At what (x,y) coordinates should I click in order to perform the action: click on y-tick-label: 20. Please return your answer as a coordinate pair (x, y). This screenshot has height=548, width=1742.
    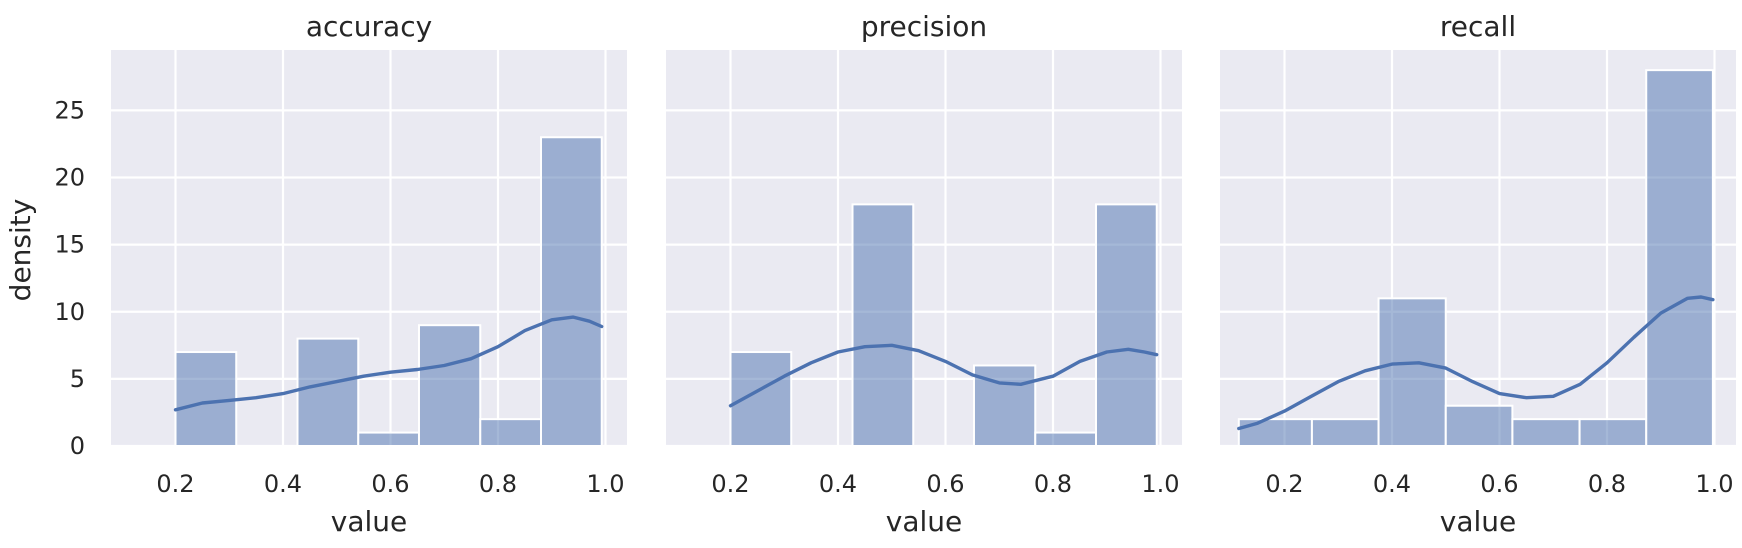
    Looking at the image, I should click on (69, 178).